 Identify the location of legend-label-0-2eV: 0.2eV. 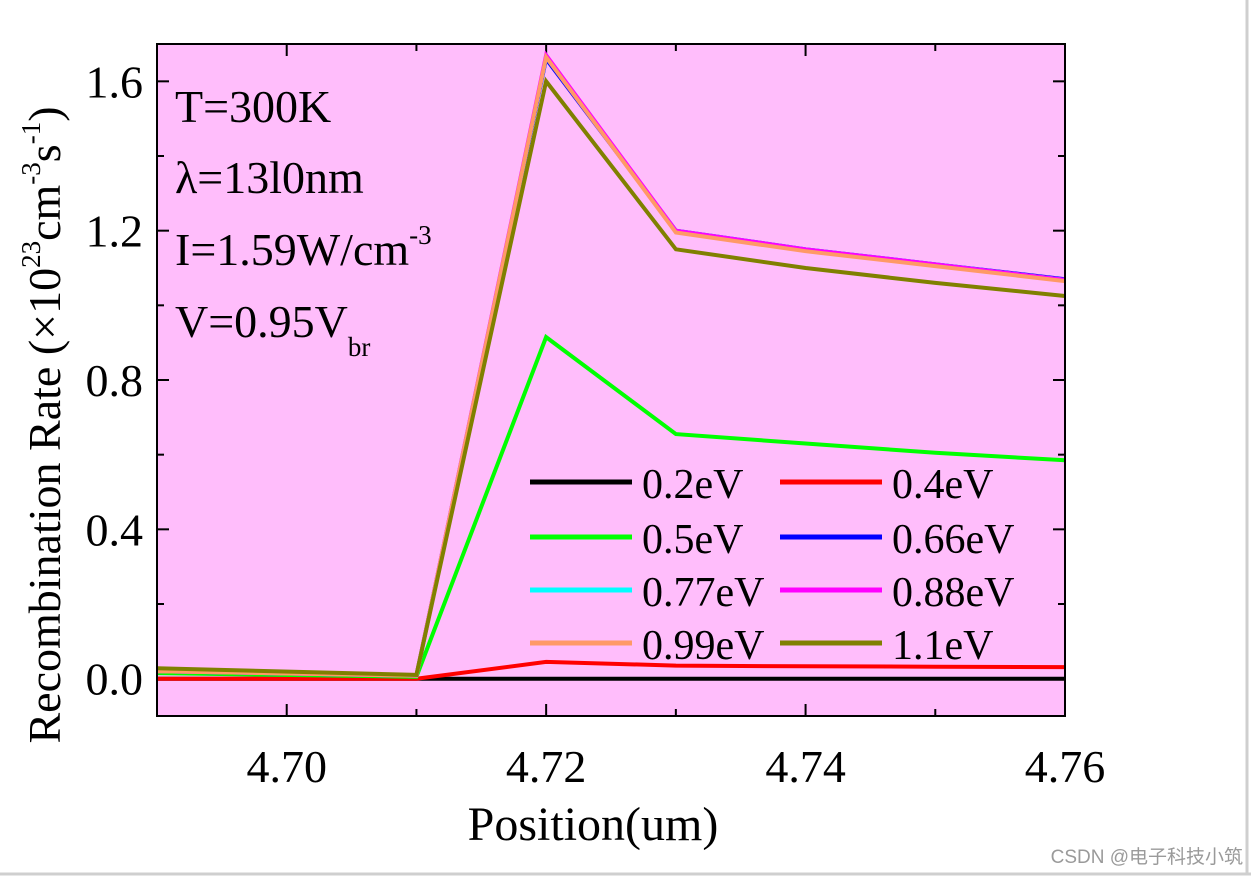
(692, 485).